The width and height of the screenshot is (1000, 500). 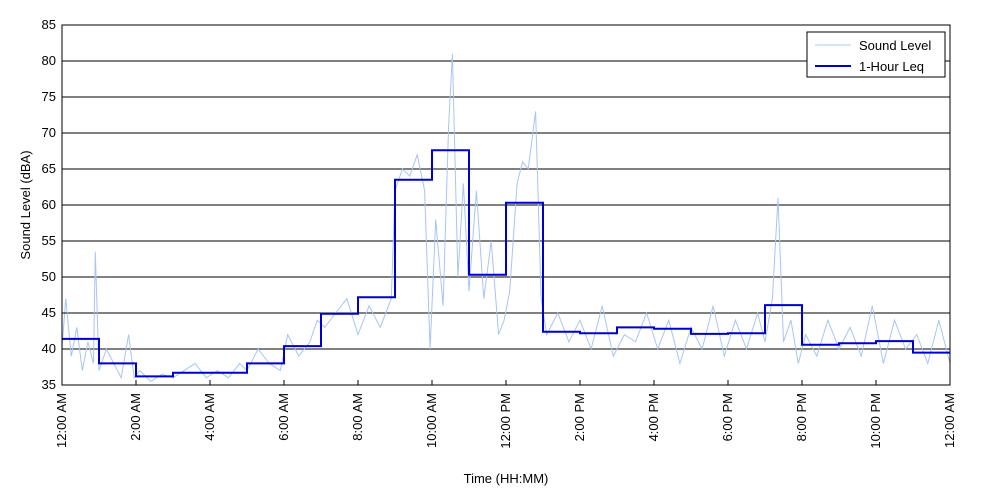 I want to click on x-tick-label: 12:00 PM, so click(x=505, y=421).